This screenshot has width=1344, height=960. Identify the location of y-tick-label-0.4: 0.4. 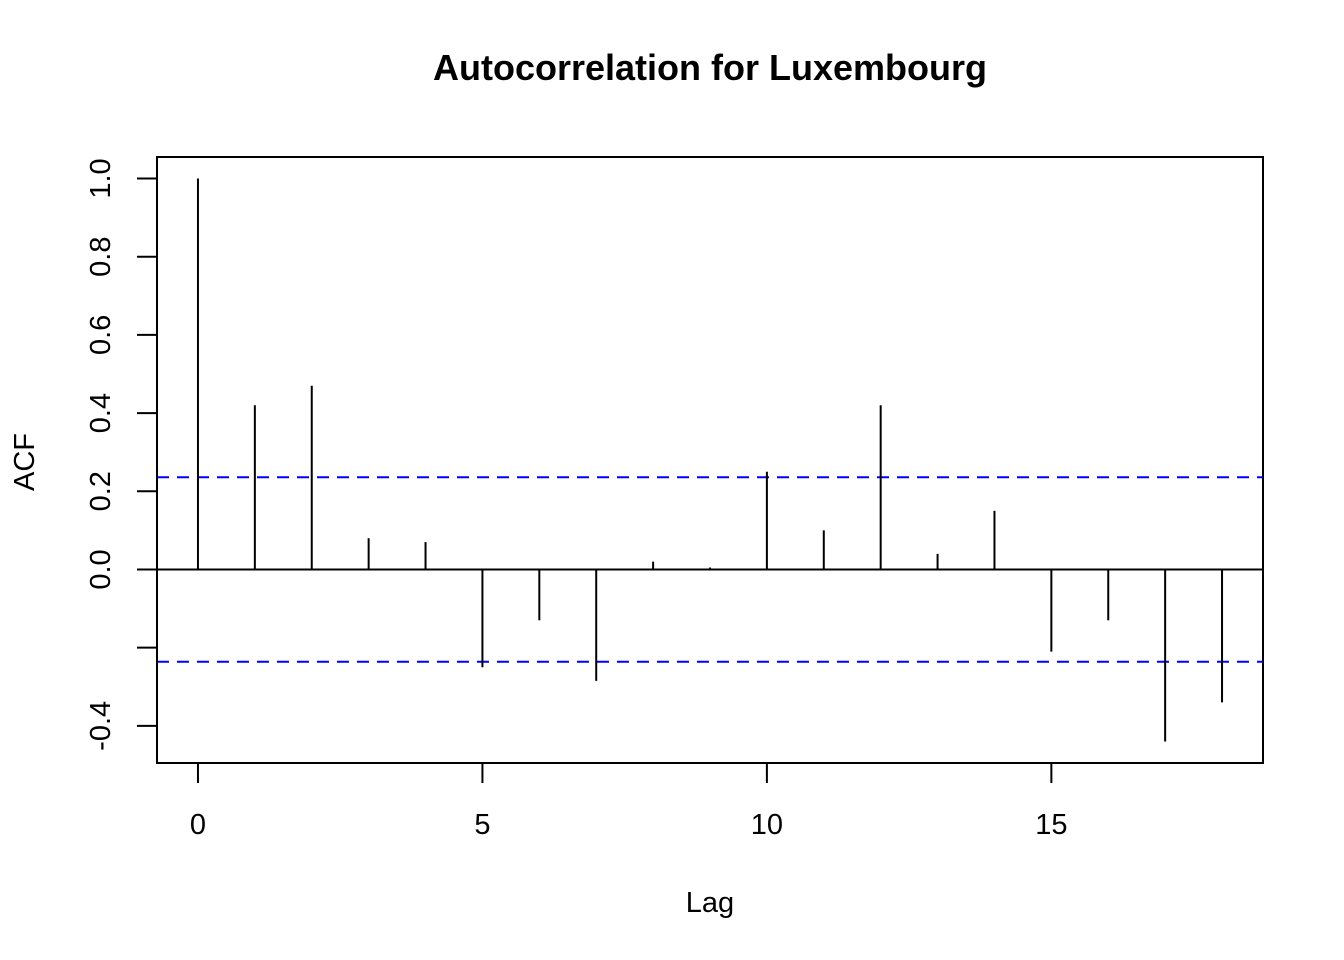
(101, 413).